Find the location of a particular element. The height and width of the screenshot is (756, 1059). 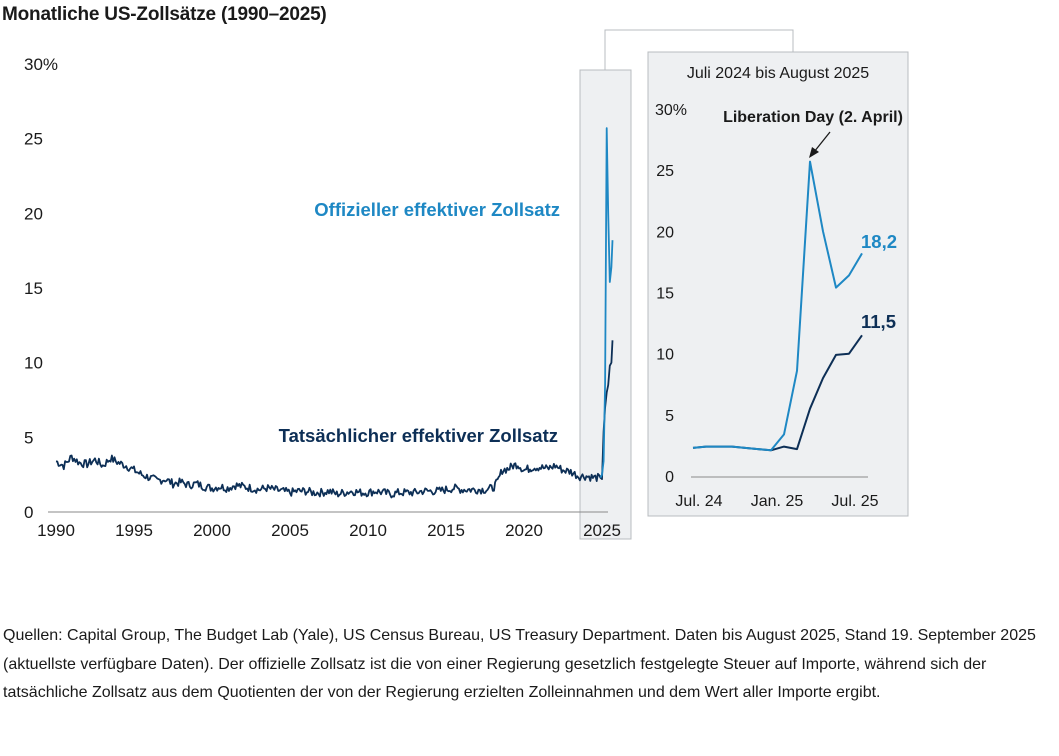

main-official-line is located at coordinates (606, 303).